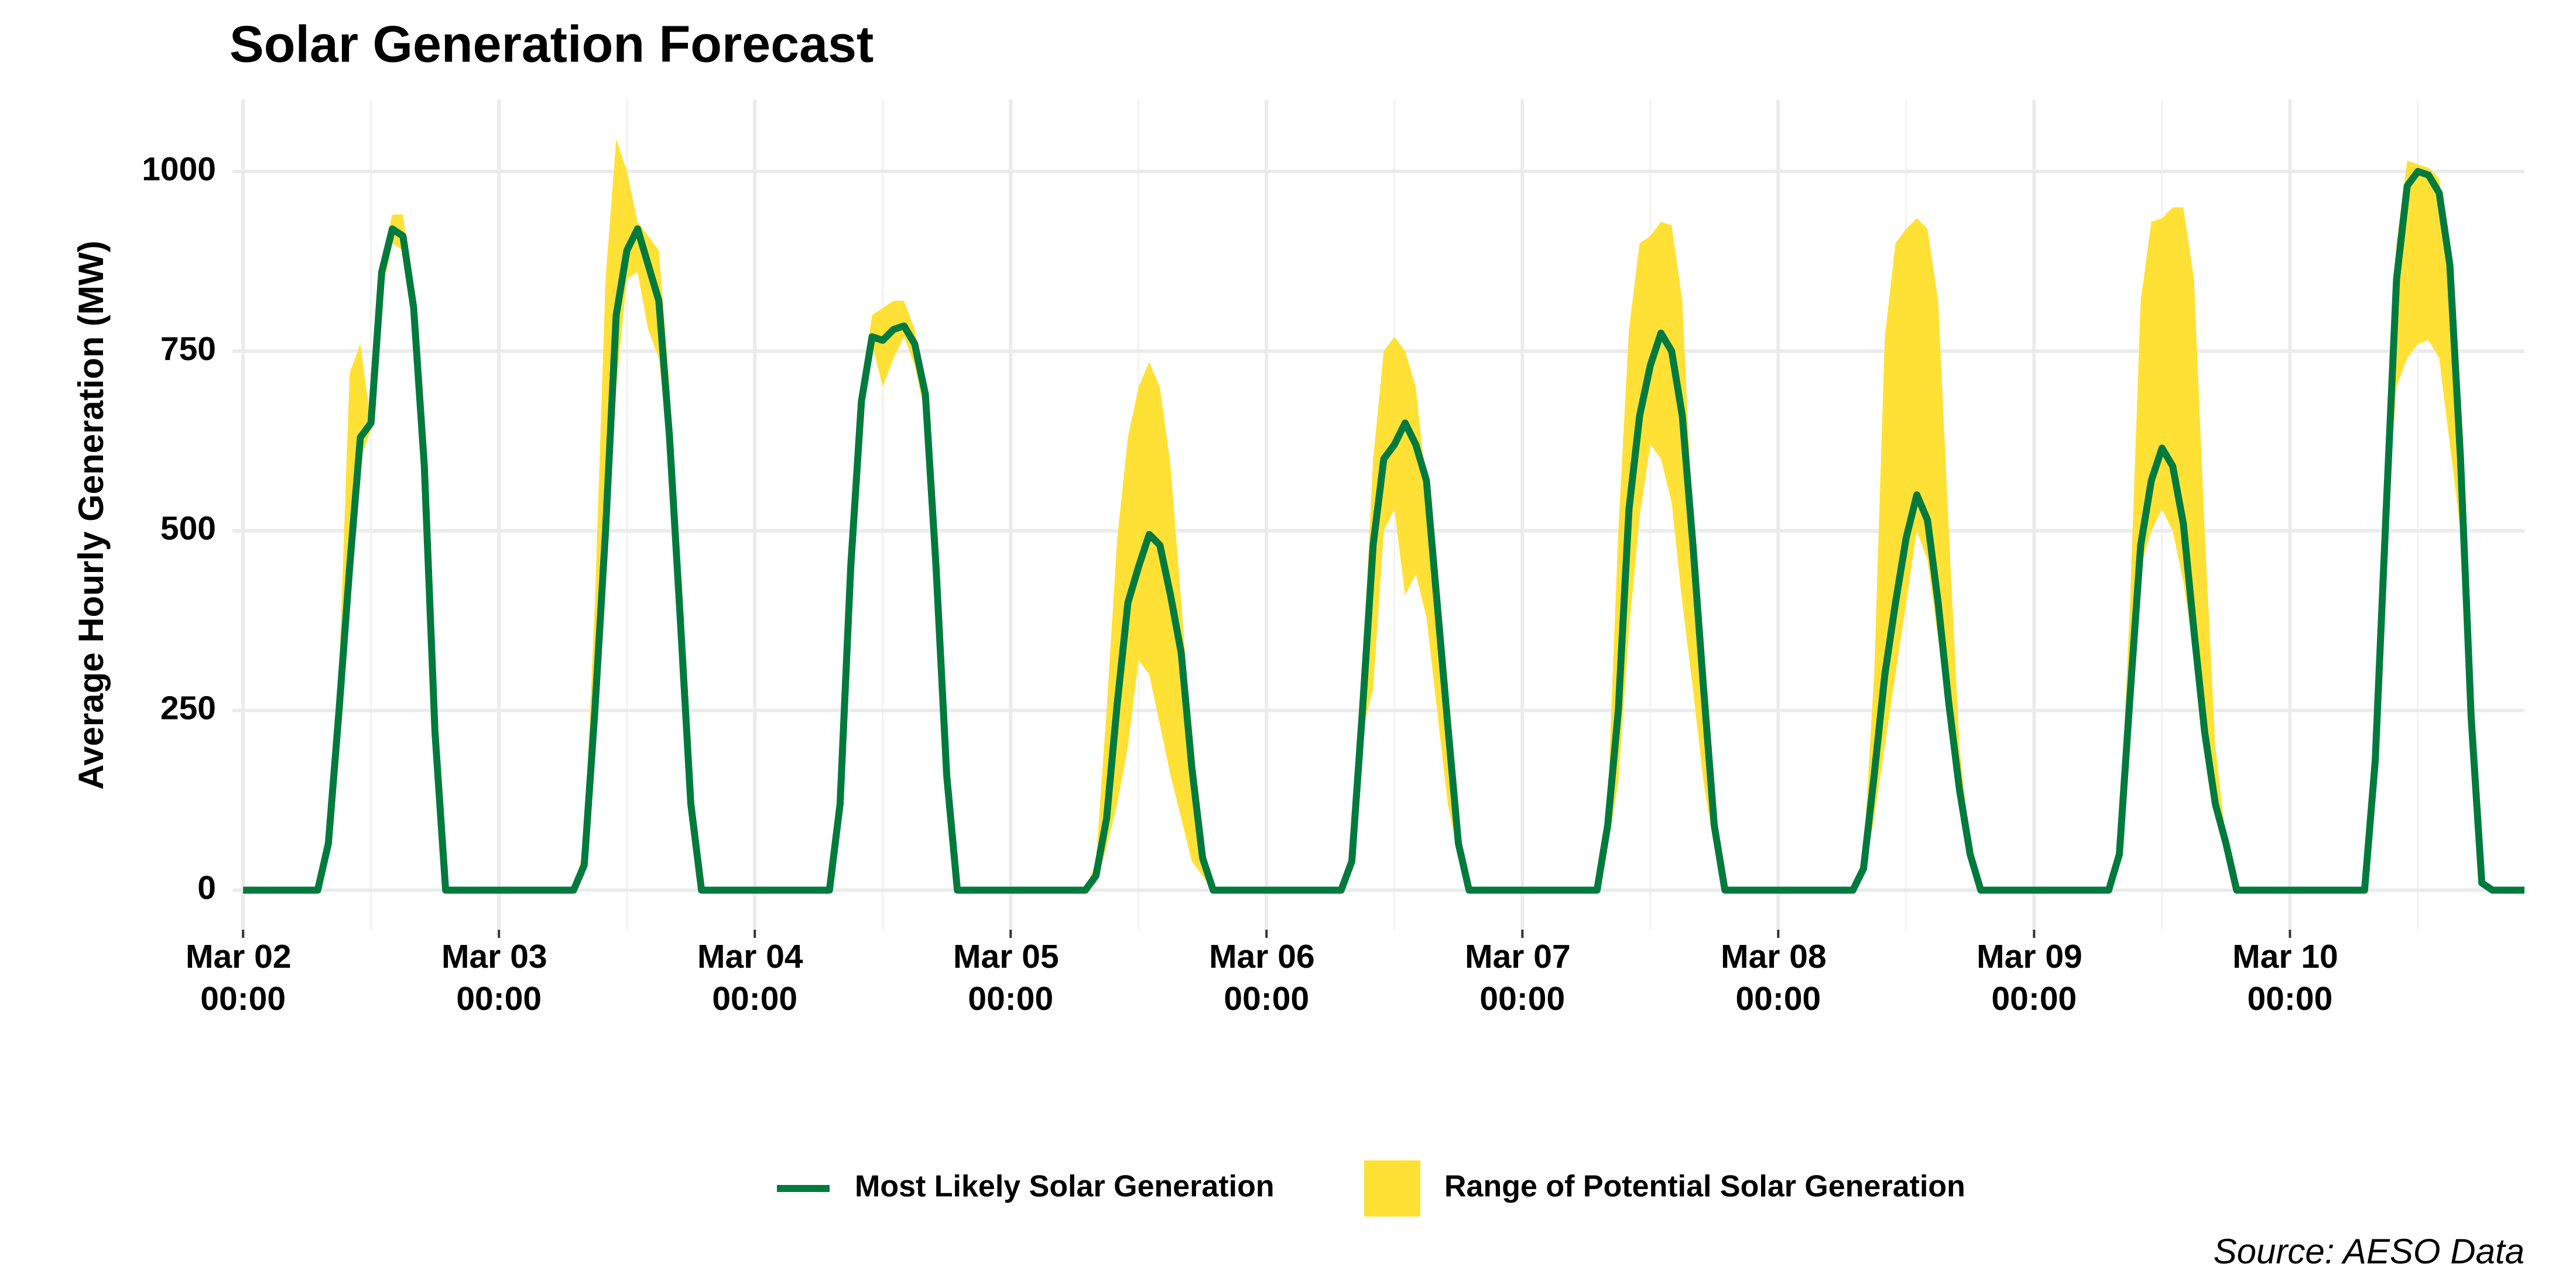 The height and width of the screenshot is (1288, 2576). What do you see at coordinates (2033, 978) in the screenshot?
I see `x-tick-label: Mar 09 00:00` at bounding box center [2033, 978].